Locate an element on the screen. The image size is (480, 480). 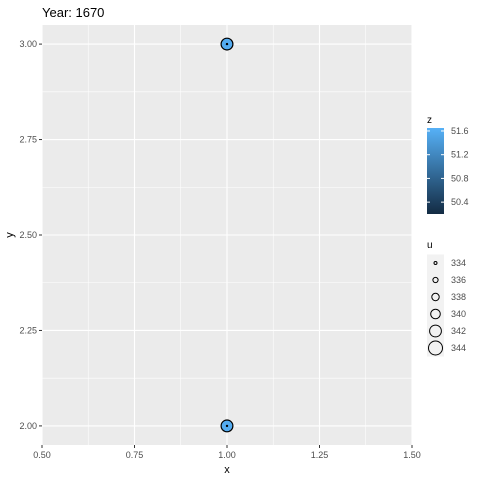
color-legend-ticks: 51.6 51.2 50.8 50.4 is located at coordinates (448, 166).